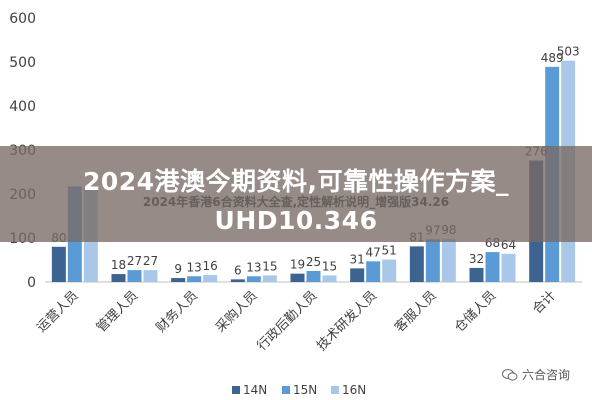  Describe the element at coordinates (237, 312) in the screenshot. I see `x-tick-label: 采购人员` at that location.